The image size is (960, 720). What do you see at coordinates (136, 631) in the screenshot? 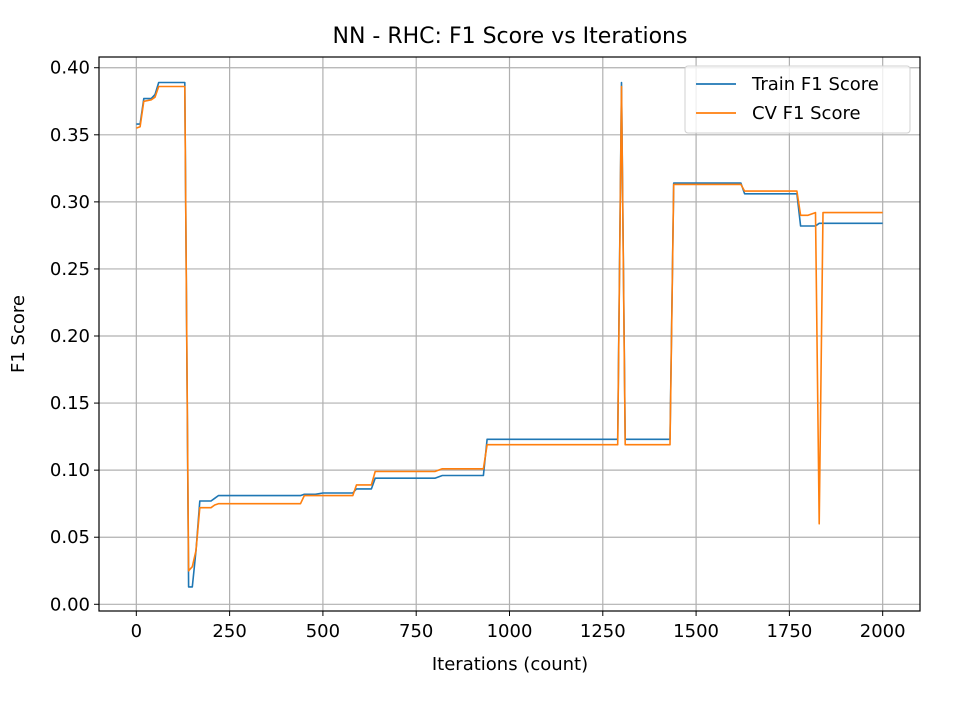
I see `x-tick-label: 0` at bounding box center [136, 631].